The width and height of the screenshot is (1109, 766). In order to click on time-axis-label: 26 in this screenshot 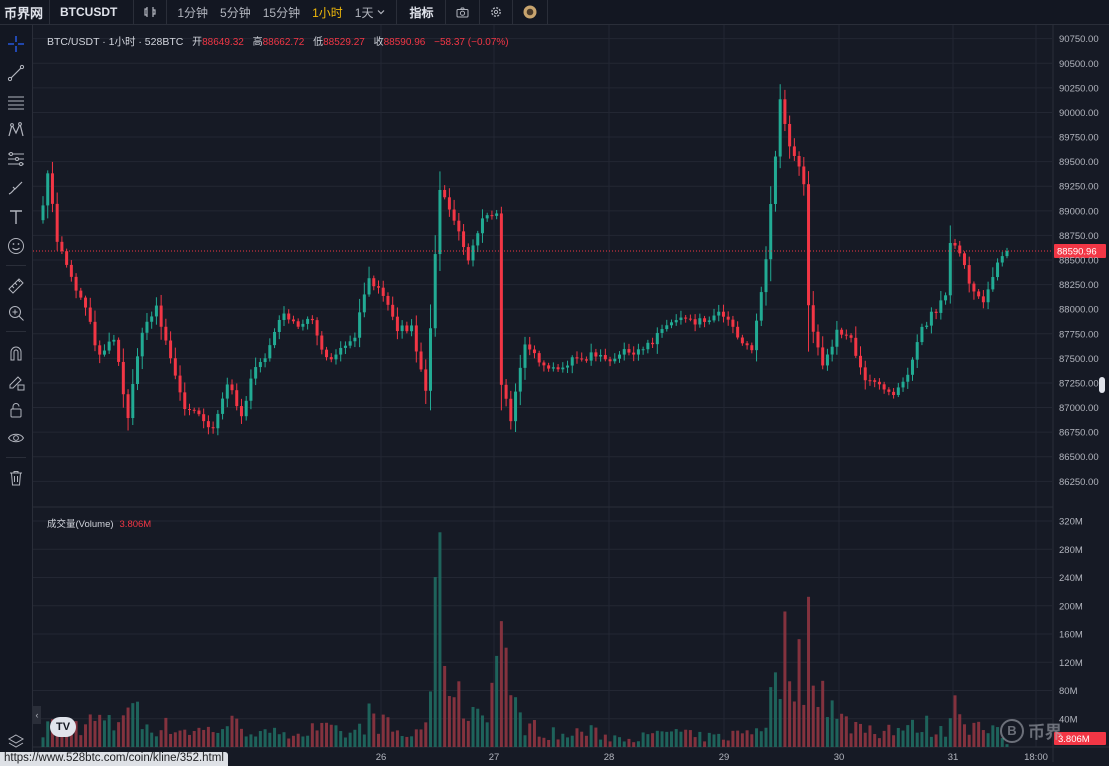, I will do `click(381, 757)`.